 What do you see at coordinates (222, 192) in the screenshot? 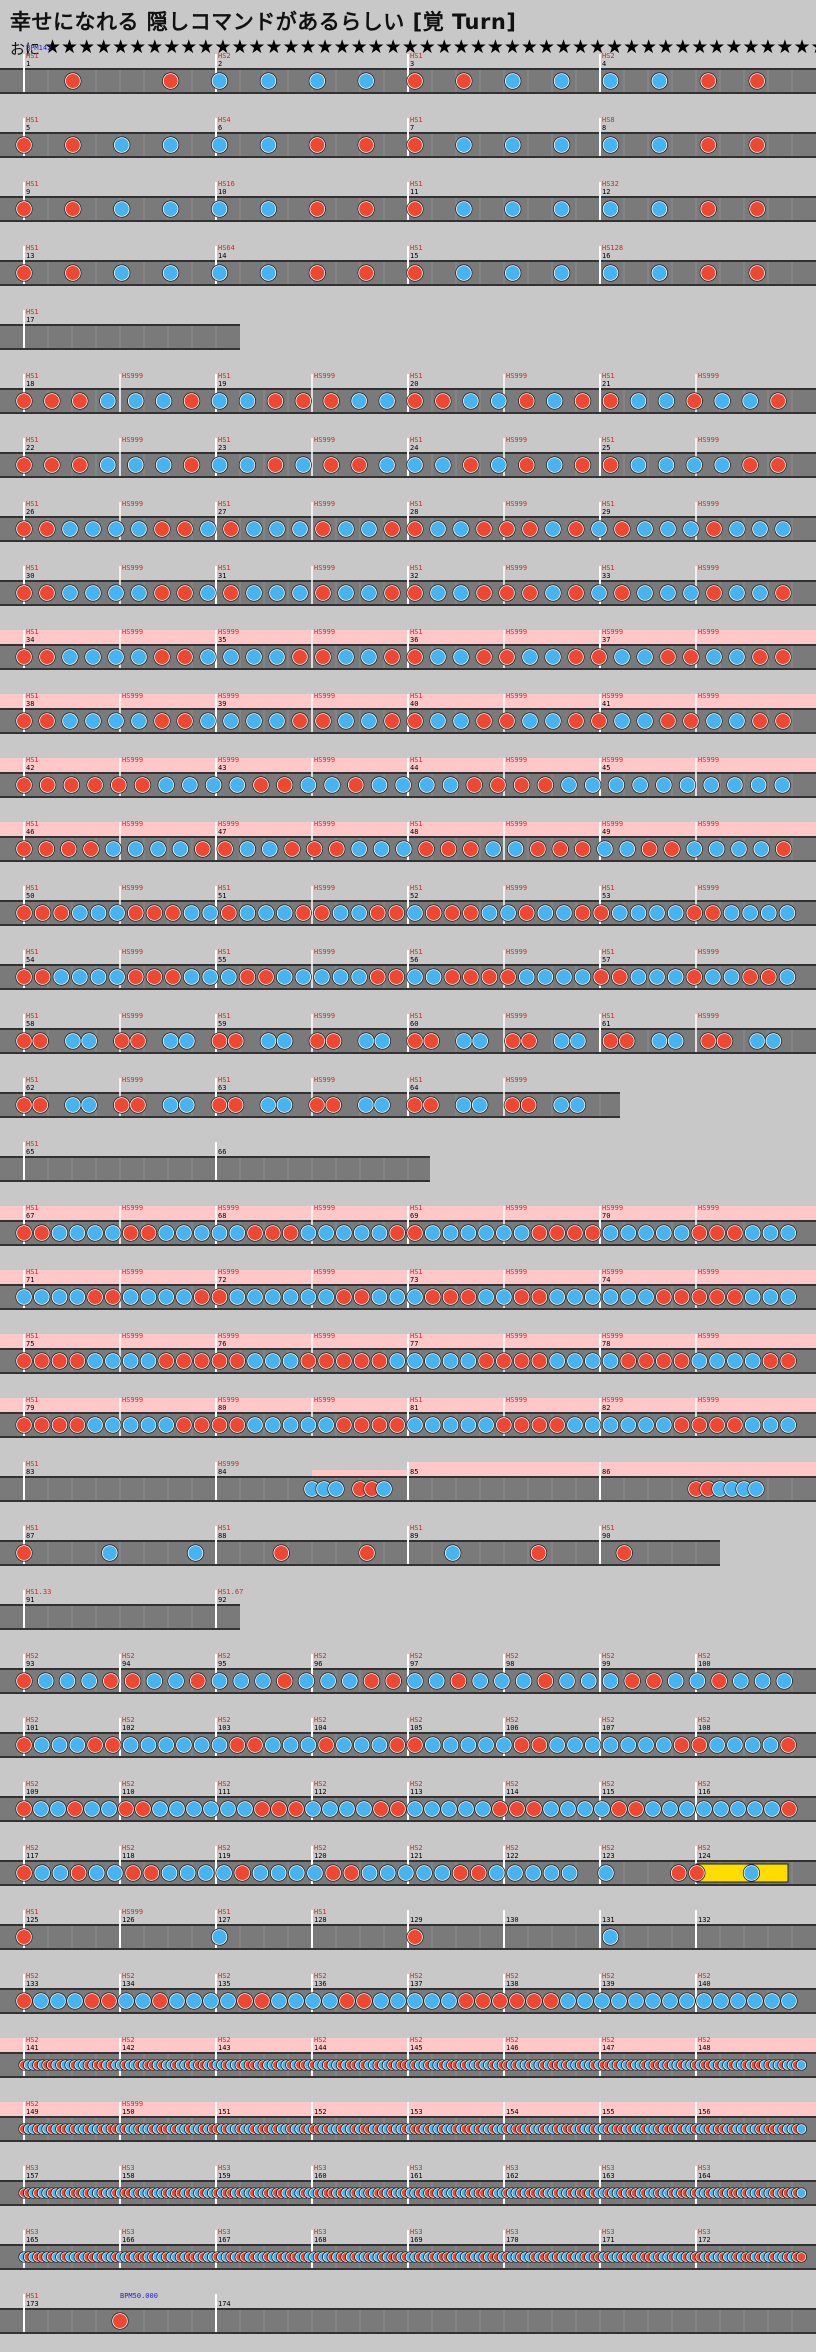
I see `measure-number: 10` at bounding box center [222, 192].